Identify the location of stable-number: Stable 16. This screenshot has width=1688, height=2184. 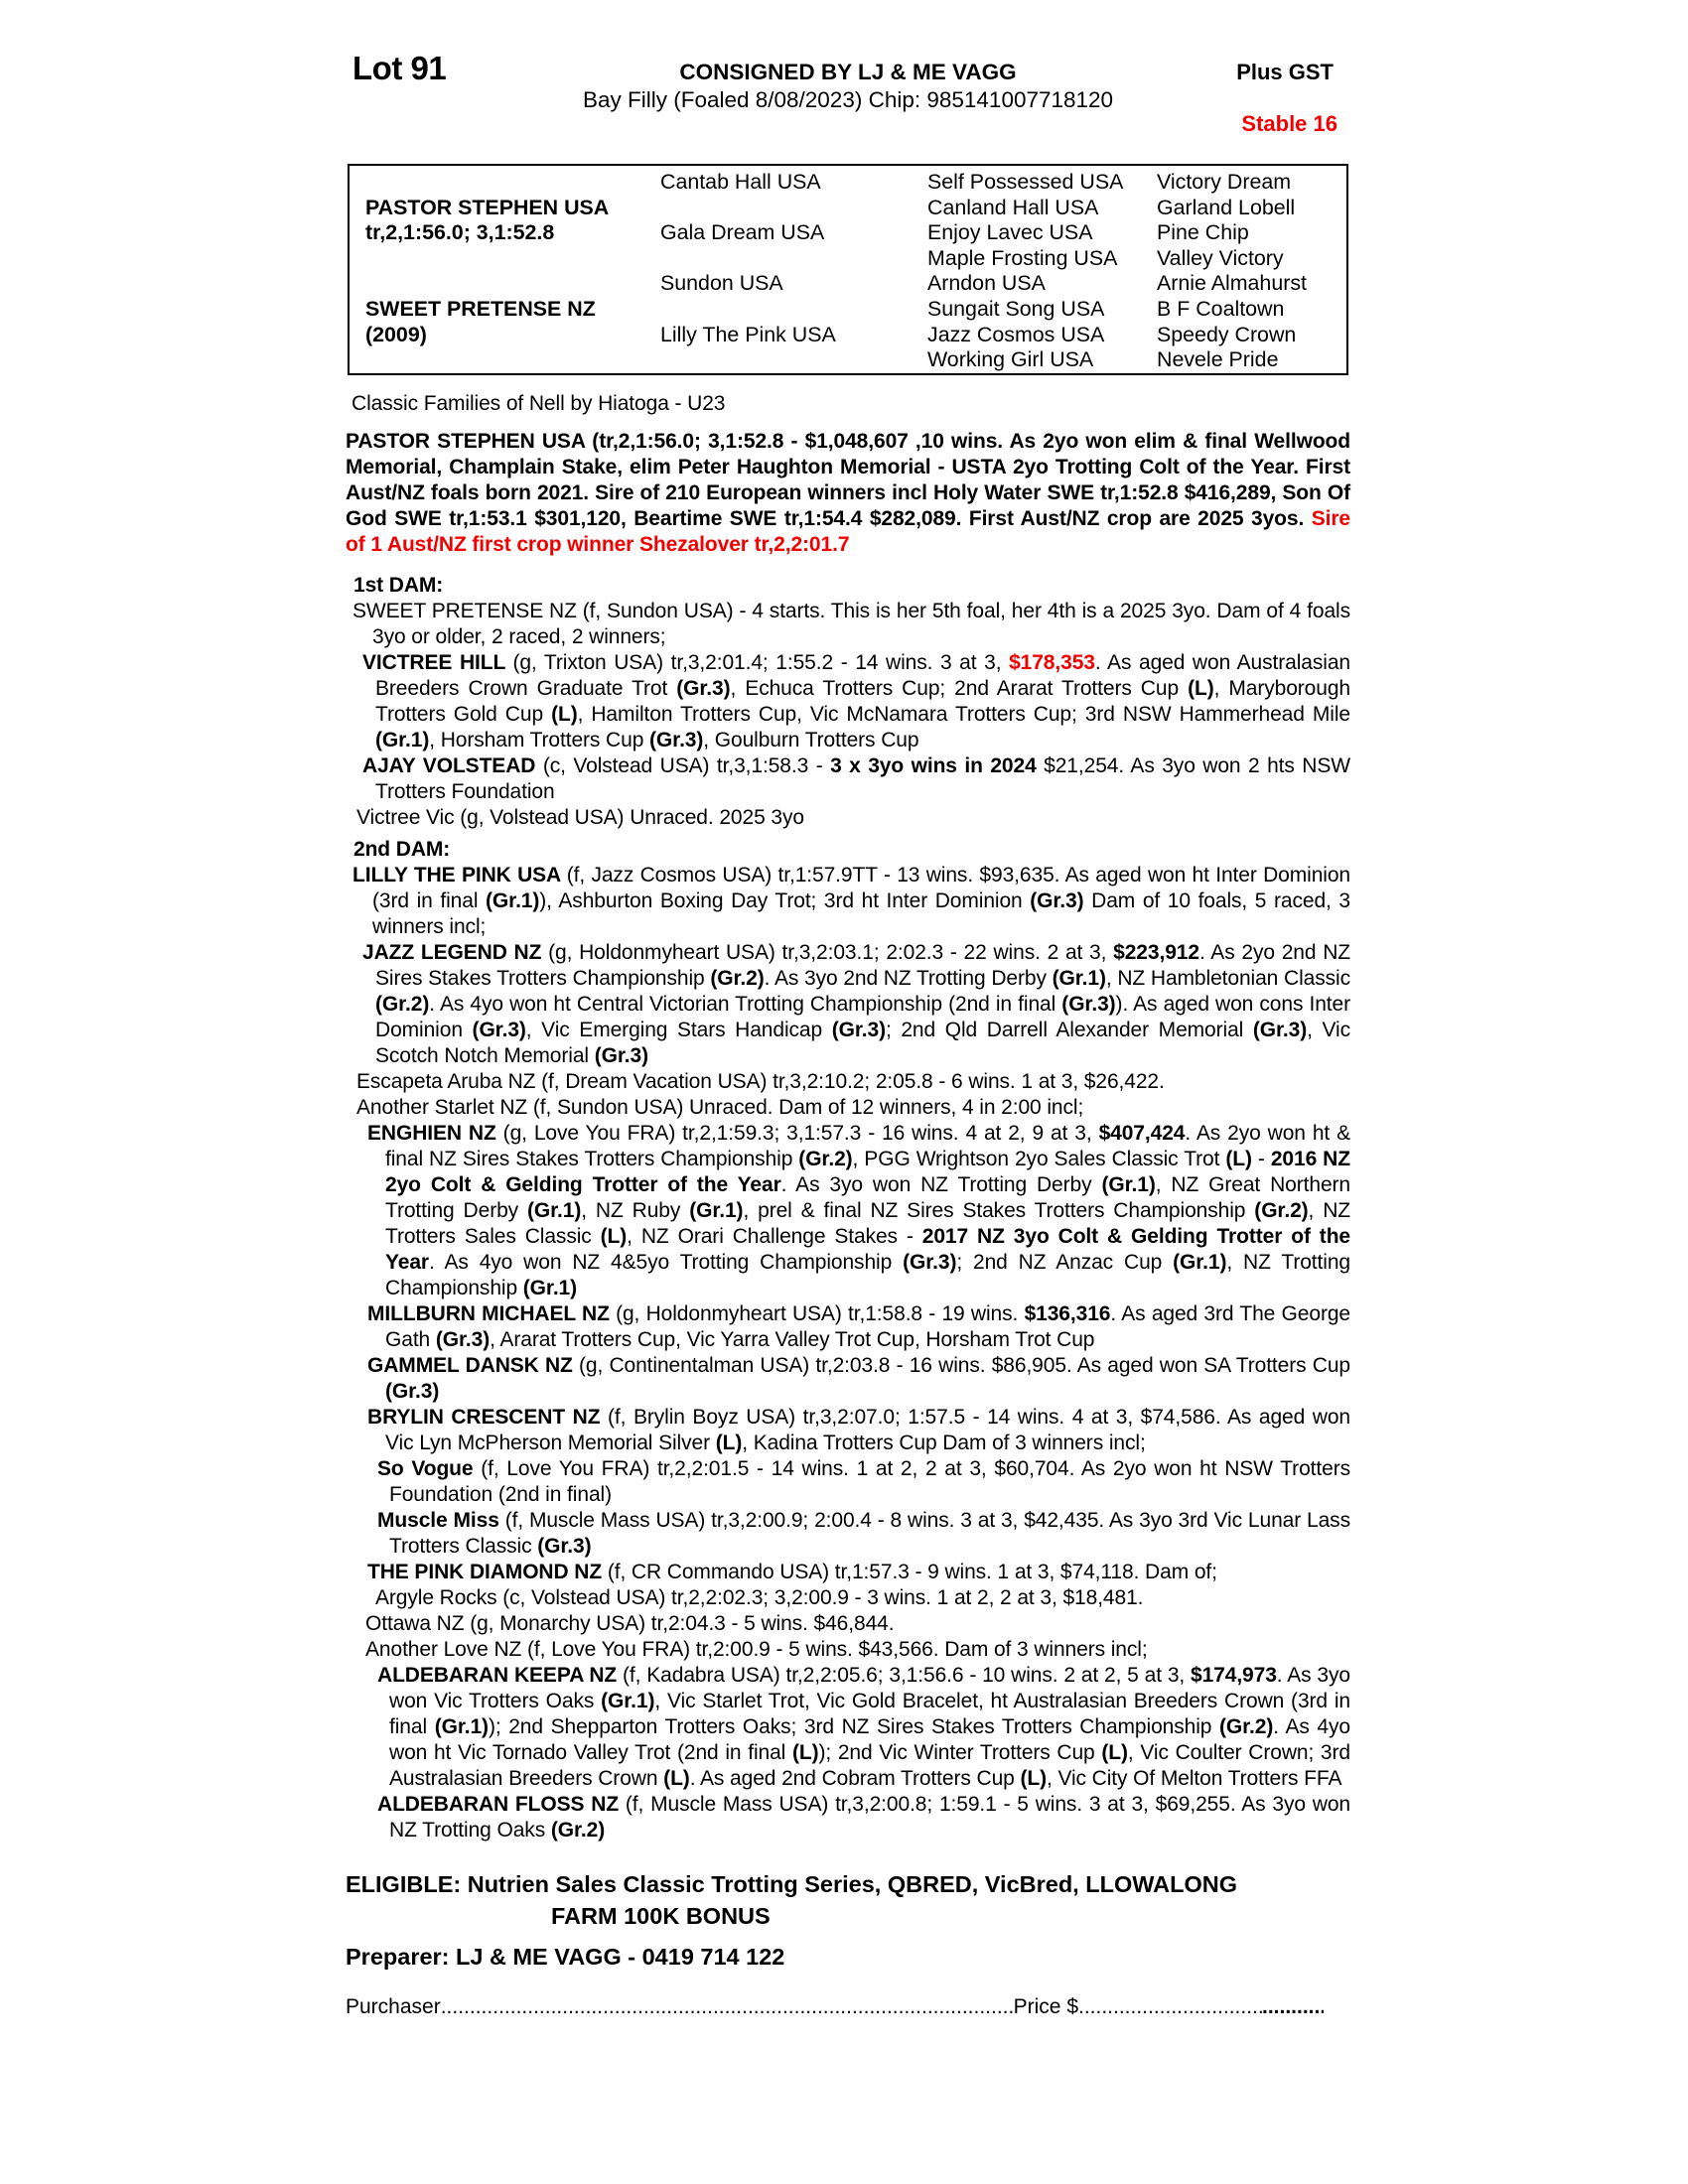
(1289, 123).